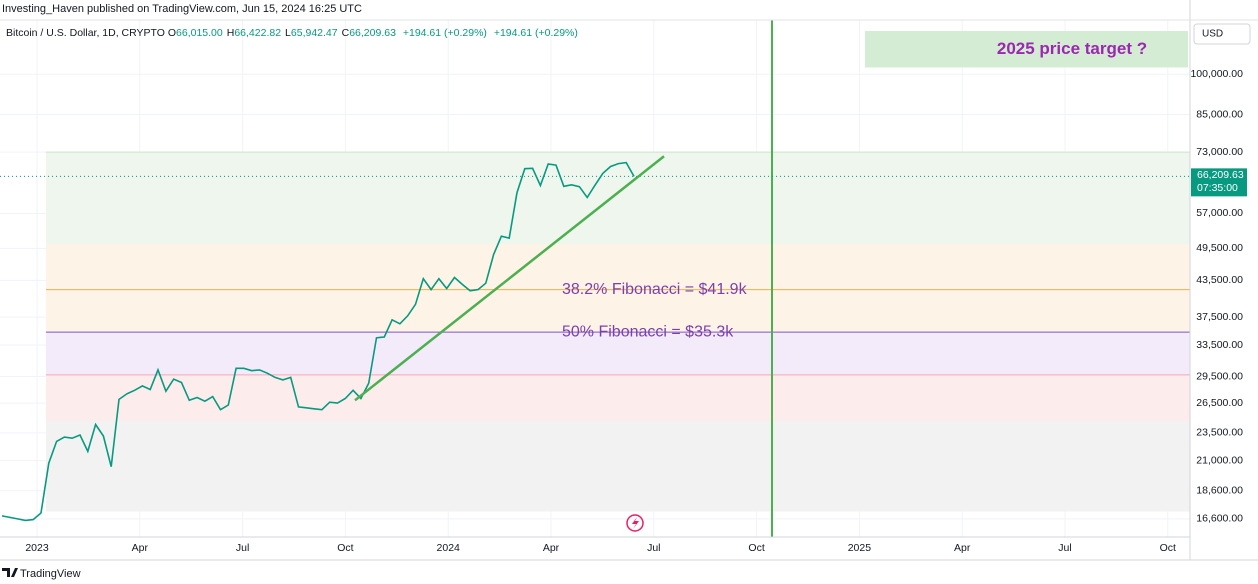  I want to click on y-tick-label: 85,000.00, so click(1219, 114).